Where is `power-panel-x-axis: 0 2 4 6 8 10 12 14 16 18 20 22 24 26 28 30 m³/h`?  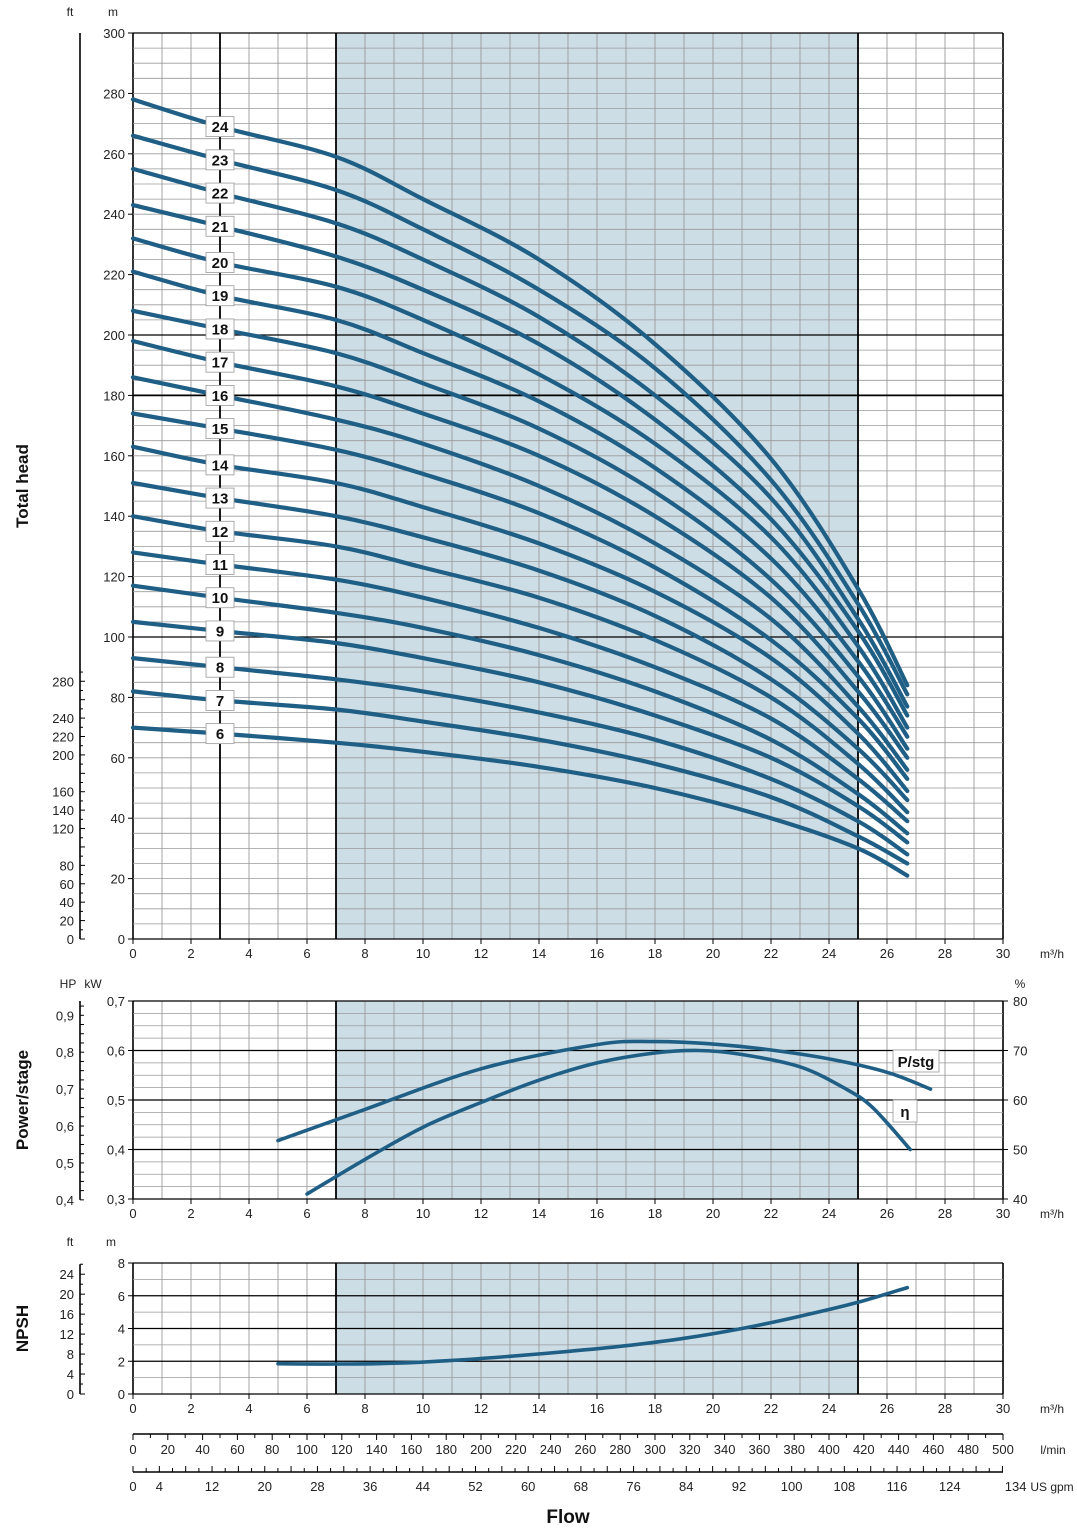 power-panel-x-axis: 0 2 4 6 8 10 12 14 16 18 20 22 24 26 28 30 m³/h is located at coordinates (596, 1210).